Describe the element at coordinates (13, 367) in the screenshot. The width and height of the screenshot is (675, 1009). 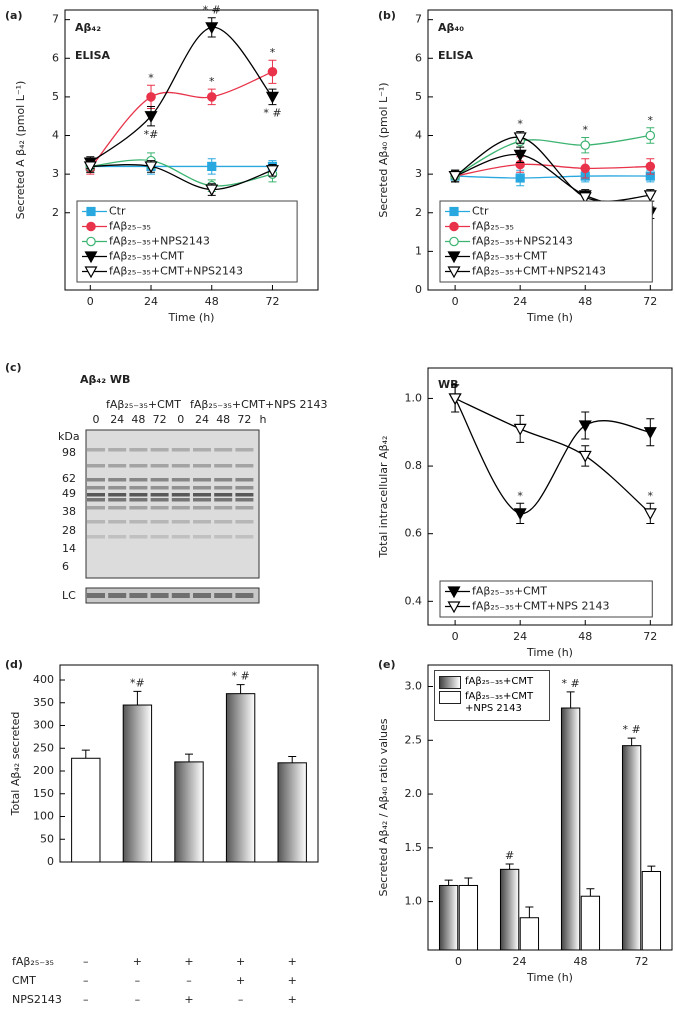
I see `panel-label: (c)` at that location.